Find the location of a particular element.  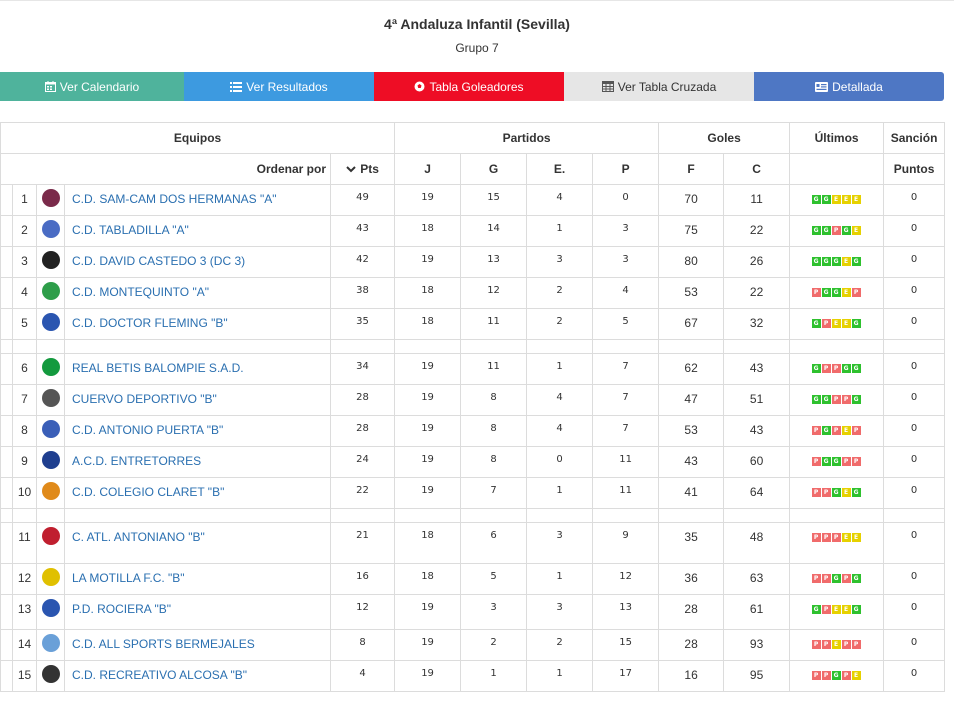

row-spacer-cell is located at coordinates (6, 612).